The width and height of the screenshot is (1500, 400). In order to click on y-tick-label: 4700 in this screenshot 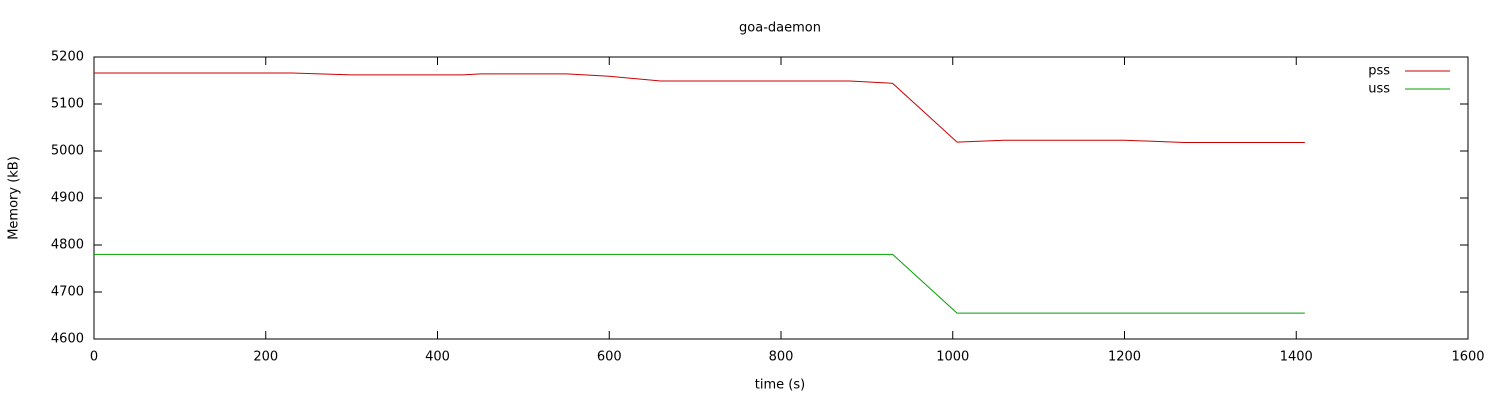, I will do `click(67, 292)`.